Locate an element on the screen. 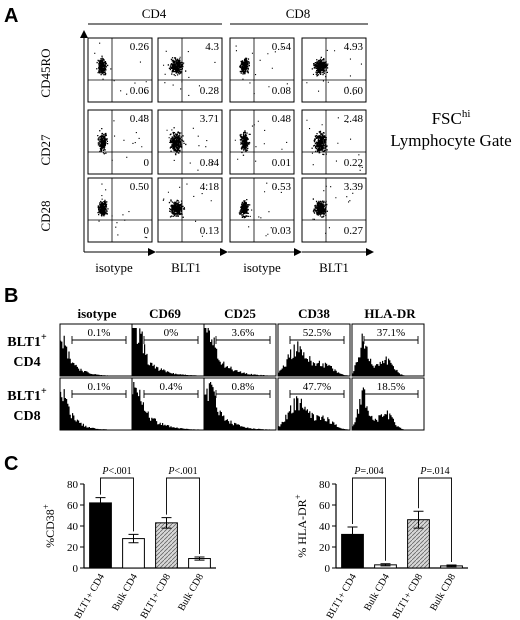 The height and width of the screenshot is (620, 520). histogram: 37.1% is located at coordinates (388, 350).